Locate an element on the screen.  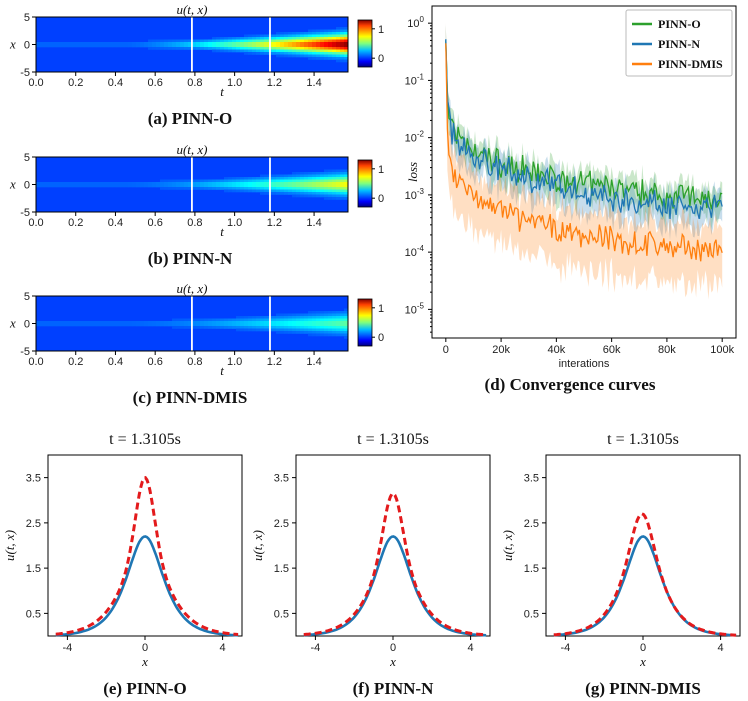
y-tick-label: 1.5 is located at coordinates (531, 569).